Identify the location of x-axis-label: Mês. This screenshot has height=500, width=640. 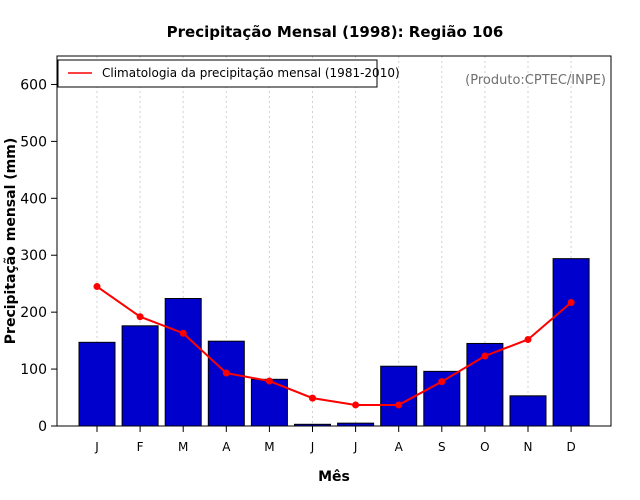
(334, 477).